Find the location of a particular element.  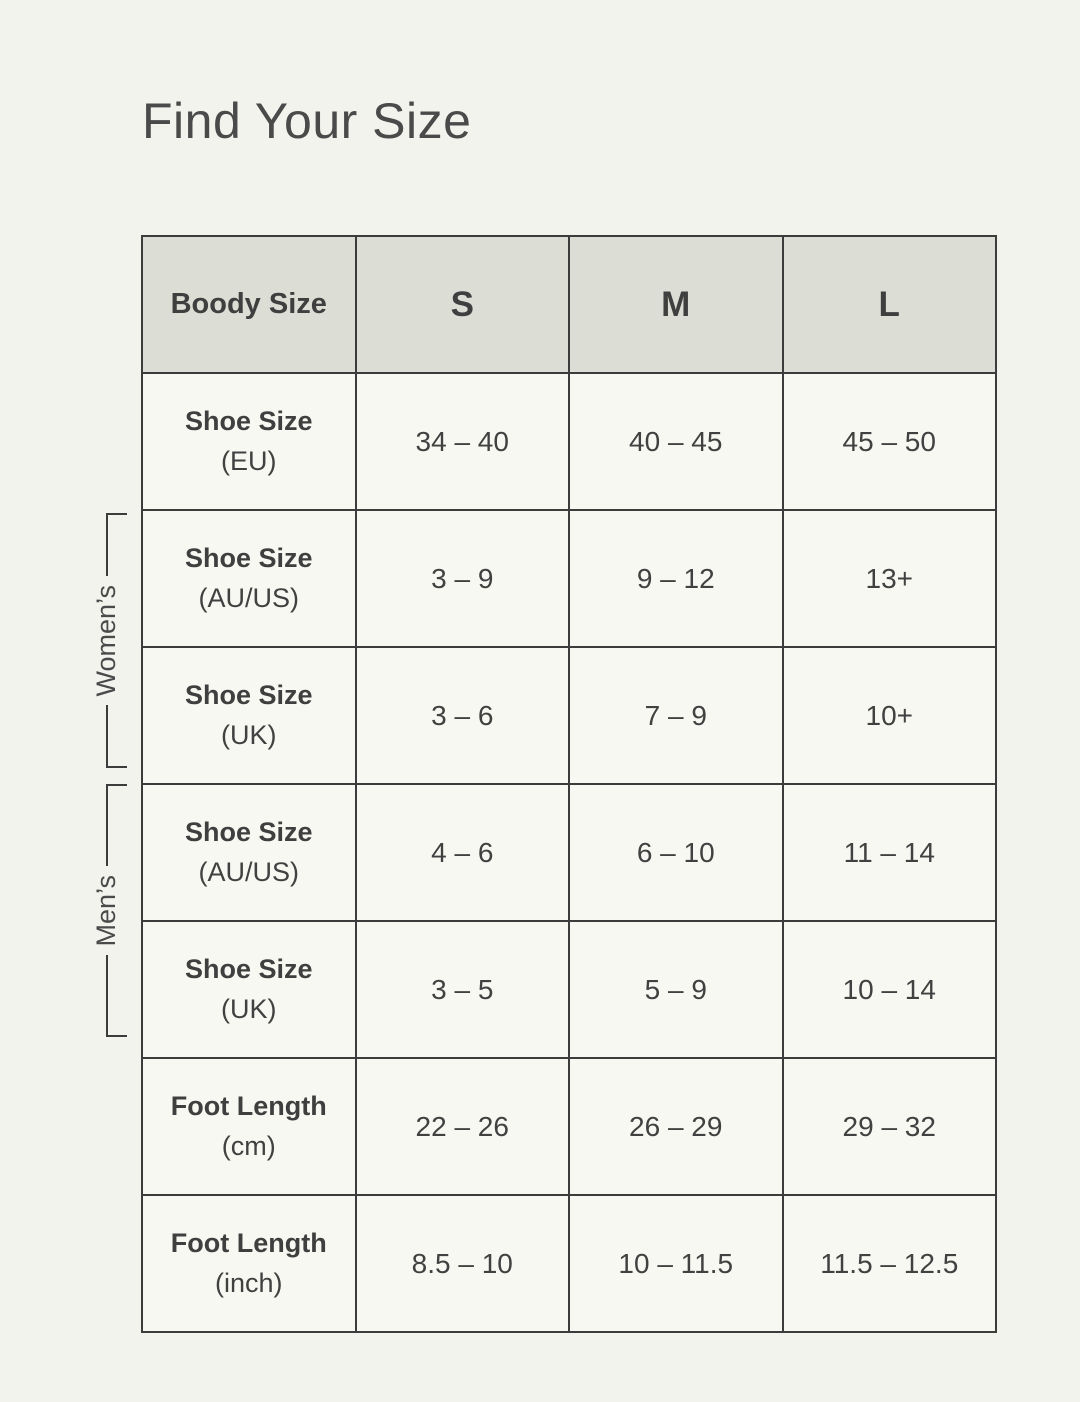

womens-group-label: Women’s is located at coordinates (106, 640).